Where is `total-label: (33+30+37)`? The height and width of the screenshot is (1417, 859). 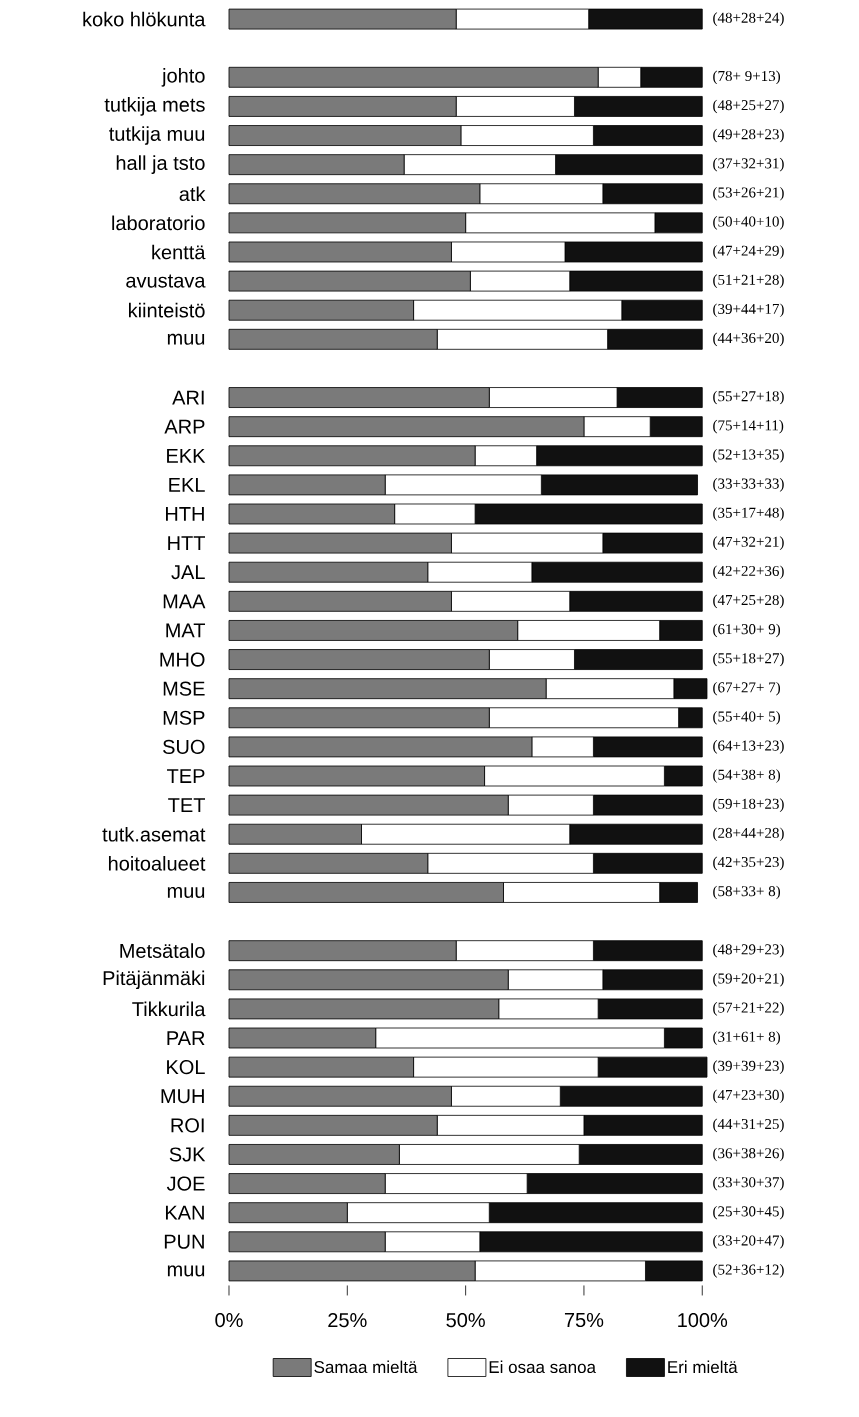 total-label: (33+30+37) is located at coordinates (748, 1183).